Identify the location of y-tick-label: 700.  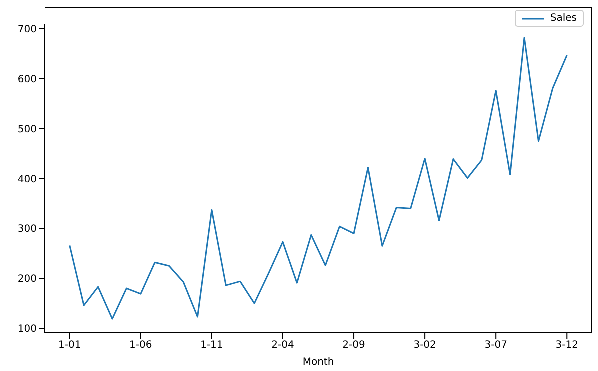
(27, 30).